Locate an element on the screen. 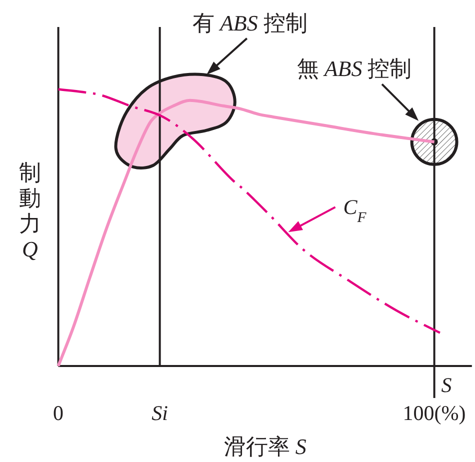 Image resolution: width=475 pixels, height=462 pixels. y-axis-title: 制動力 Q is located at coordinates (30, 211).